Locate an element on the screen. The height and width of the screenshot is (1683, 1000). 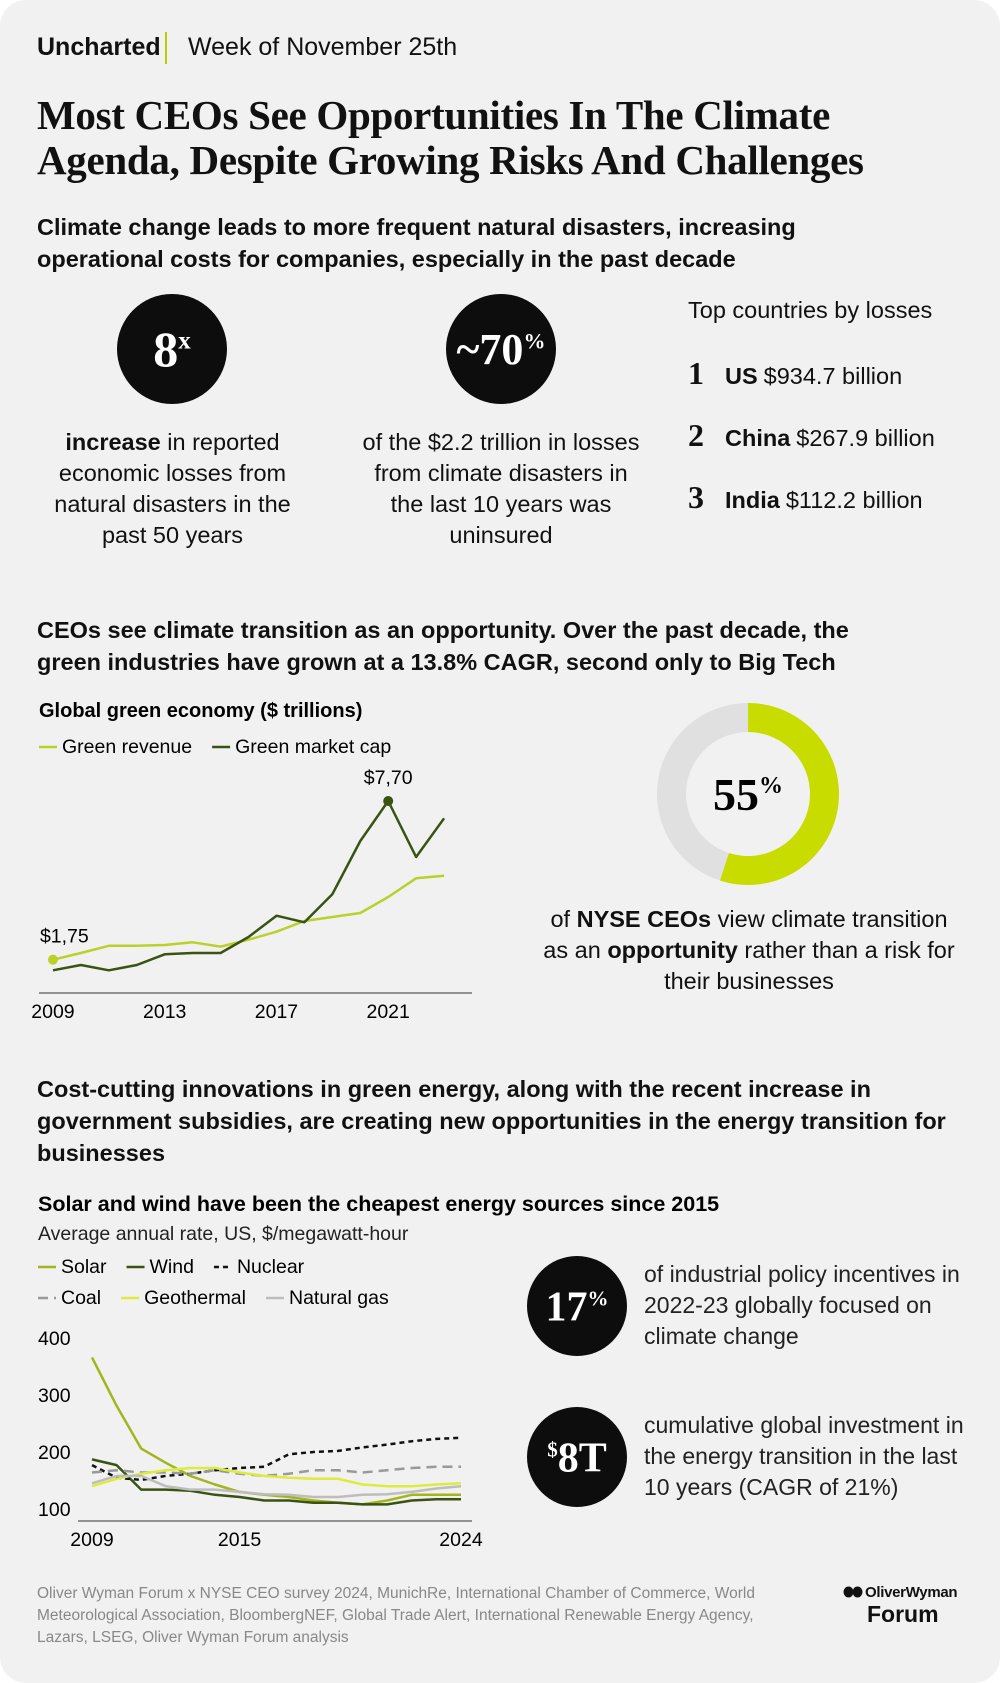
rank: 2 is located at coordinates (696, 435).